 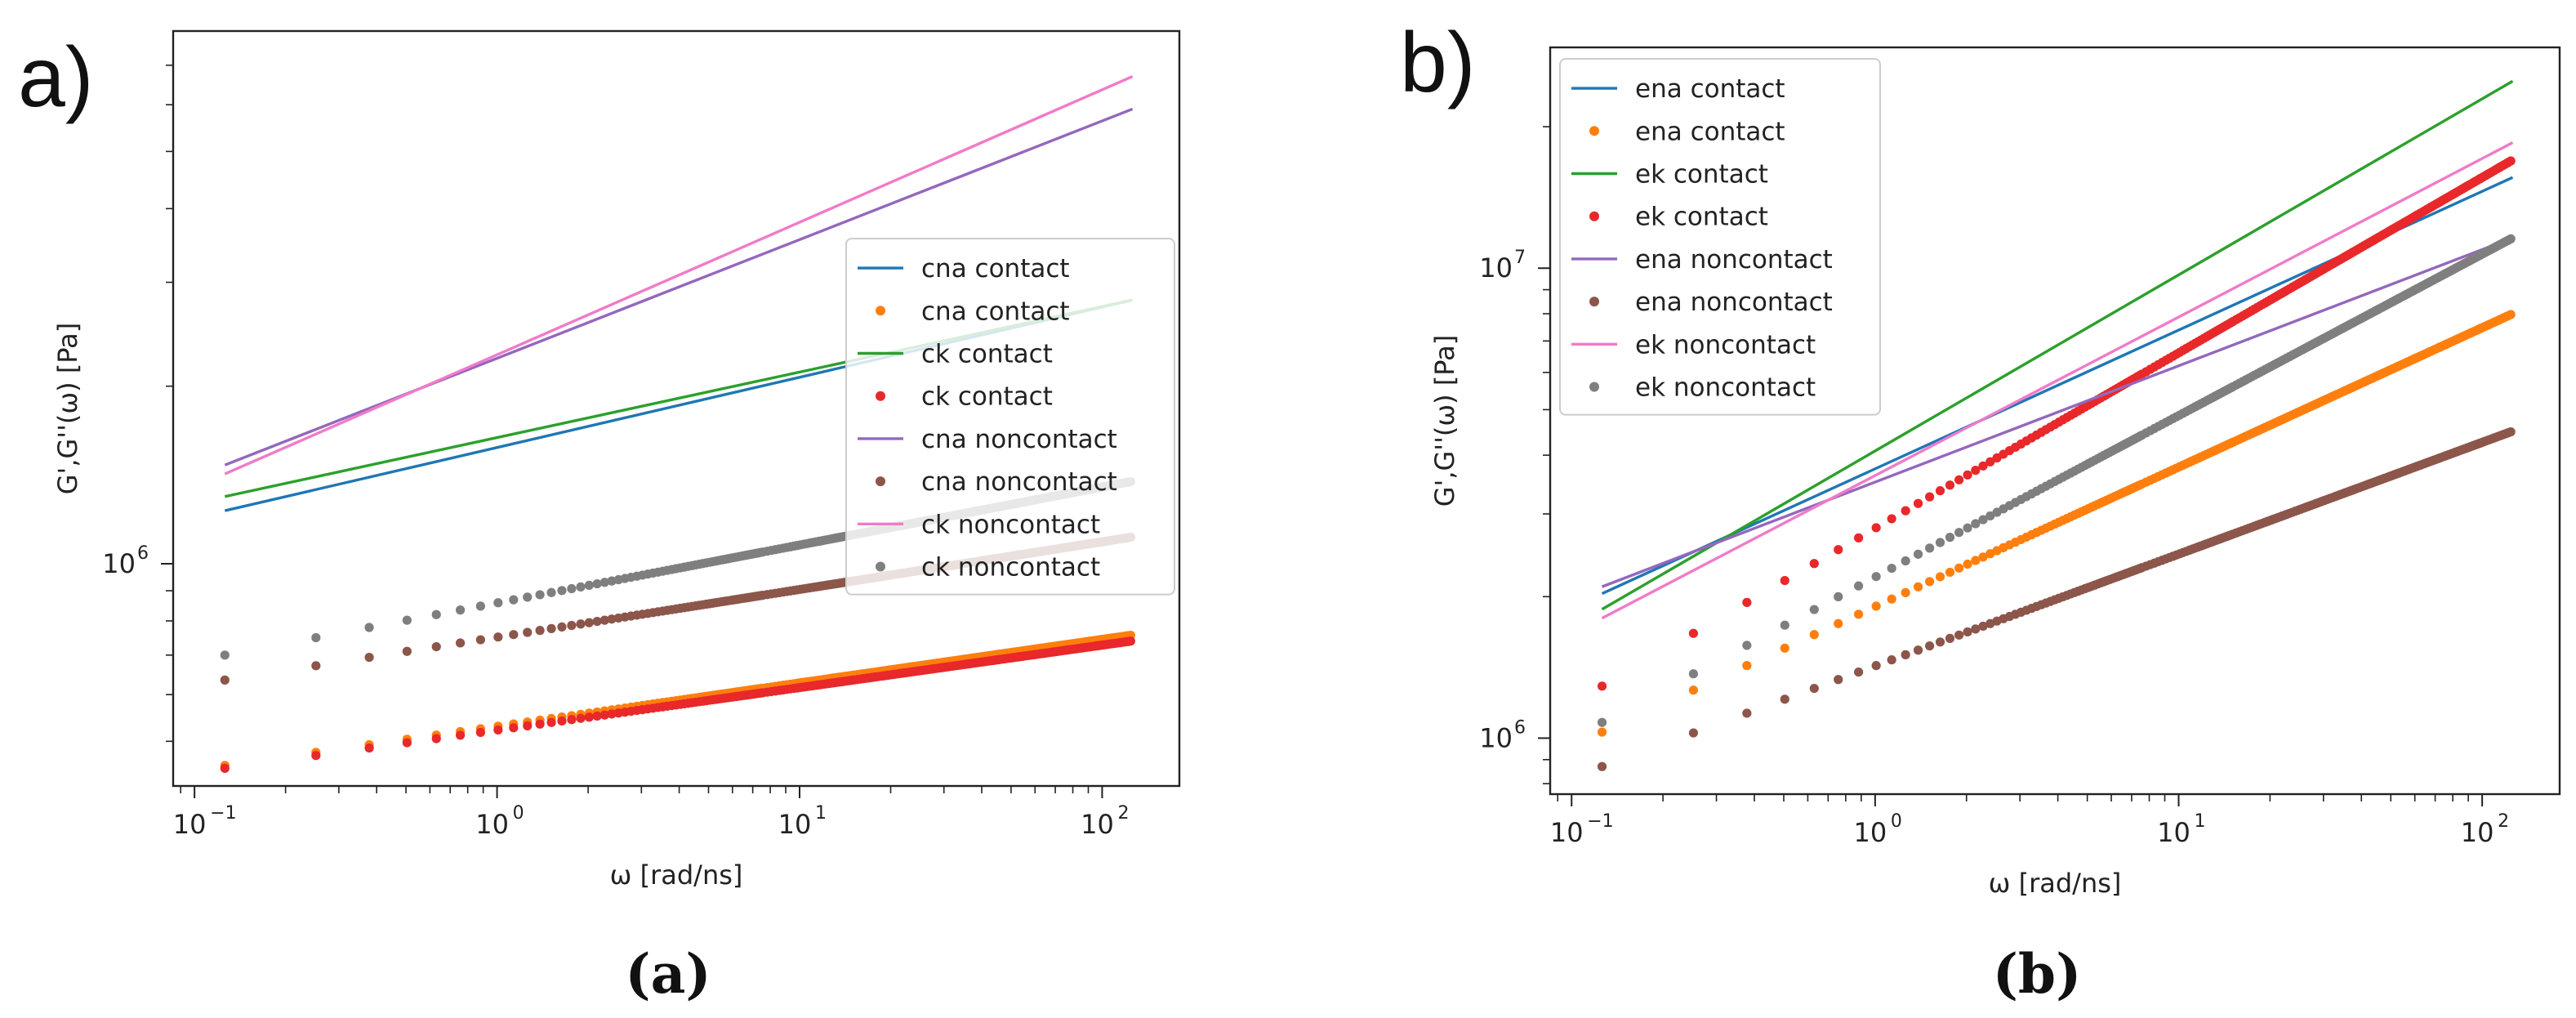 I want to click on y-axis-title: G',G''(ω) [Pa], so click(x=1444, y=421).